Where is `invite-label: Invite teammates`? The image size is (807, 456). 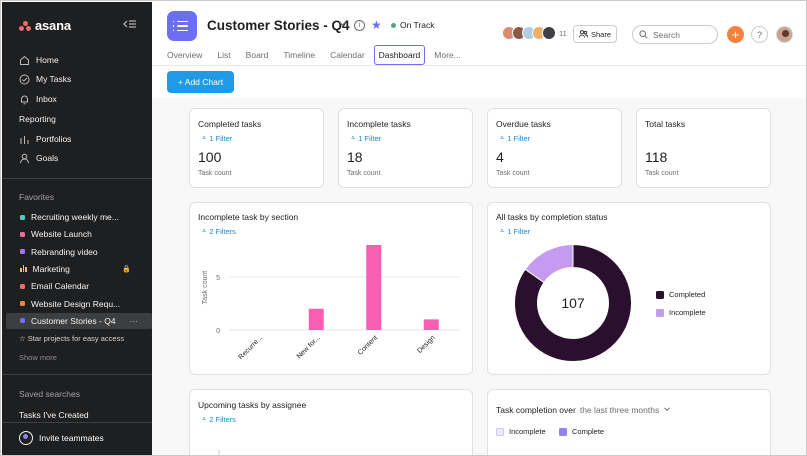 invite-label: Invite teammates is located at coordinates (71, 438).